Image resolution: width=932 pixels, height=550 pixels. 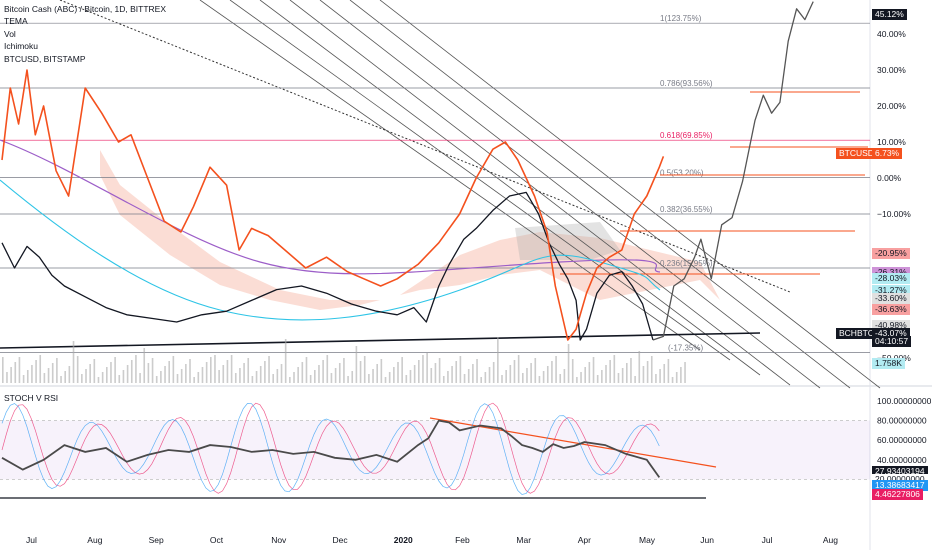 I want to click on legend-item-btcusd: BTCUSD, BITSTAMP, so click(x=45, y=58).